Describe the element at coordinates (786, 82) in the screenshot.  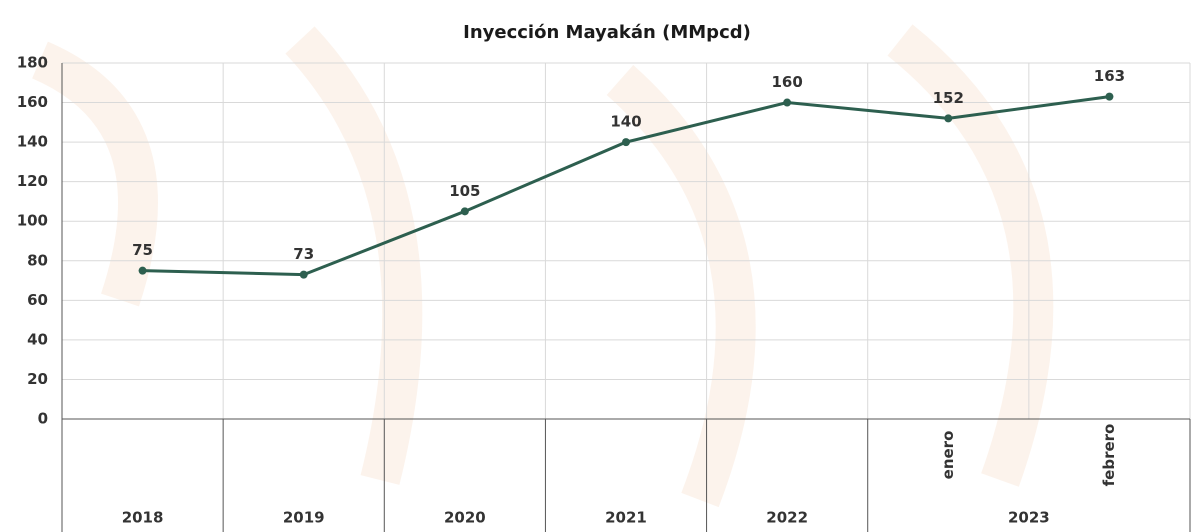
I see `data-label: 160` at that location.